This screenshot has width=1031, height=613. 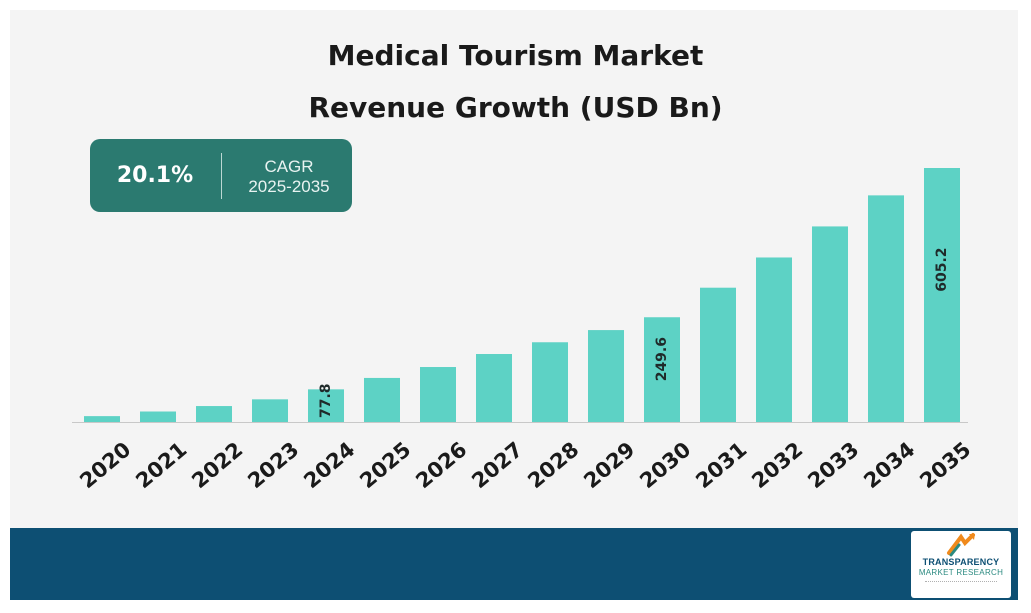 I want to click on x-tick-label-2035: 2035, so click(x=945, y=465).